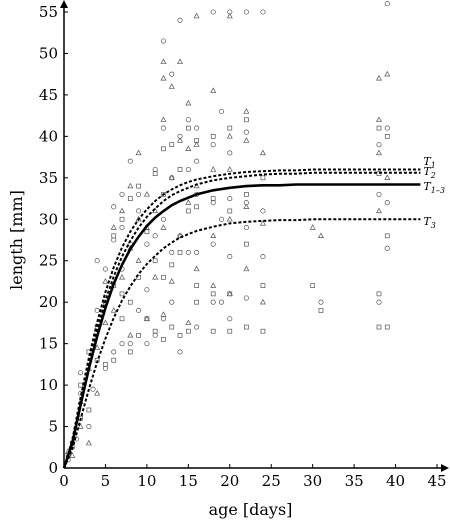 The height and width of the screenshot is (522, 450). Describe the element at coordinates (48, 53) in the screenshot. I see `y-tick-label: 50` at that location.